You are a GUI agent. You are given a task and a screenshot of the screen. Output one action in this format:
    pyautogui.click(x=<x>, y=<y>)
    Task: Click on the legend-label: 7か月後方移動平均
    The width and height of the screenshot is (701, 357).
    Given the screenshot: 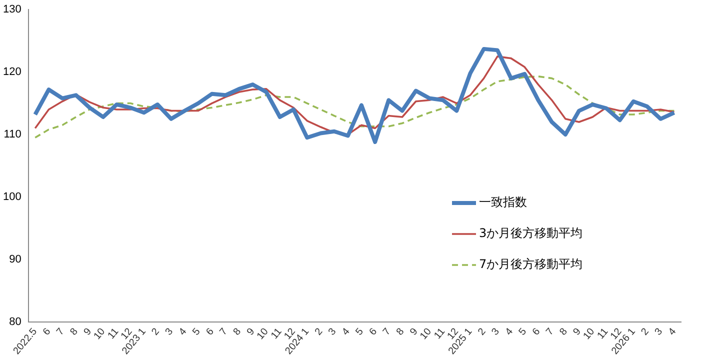 What is the action you would take?
    pyautogui.click(x=531, y=264)
    